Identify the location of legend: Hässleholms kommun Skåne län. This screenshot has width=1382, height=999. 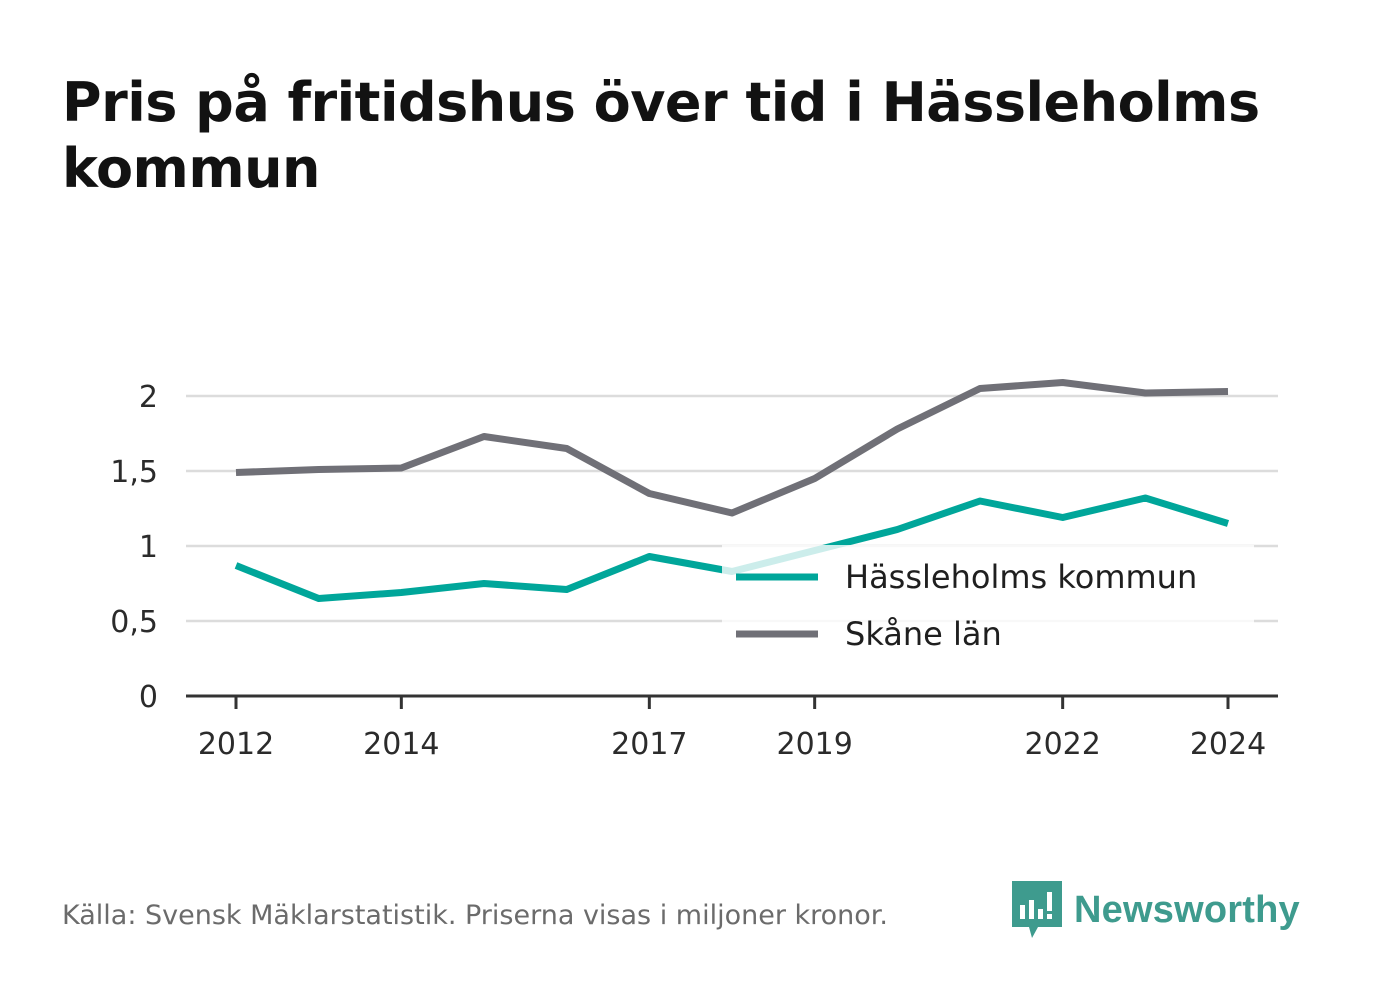
(988, 605).